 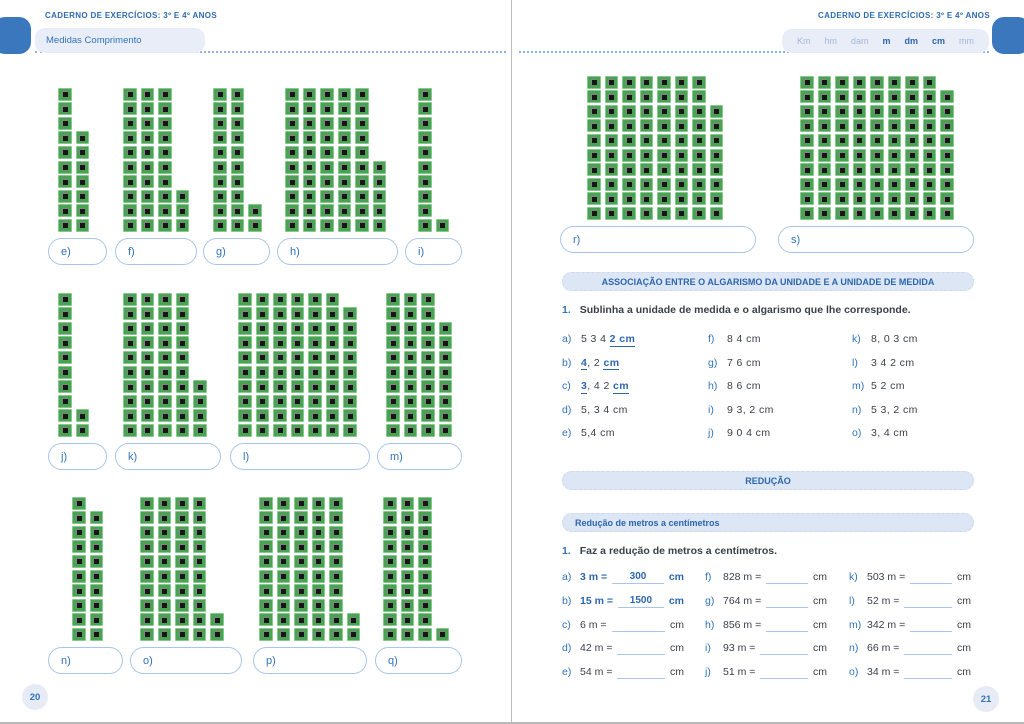 I want to click on answer-box: o), so click(x=186, y=660).